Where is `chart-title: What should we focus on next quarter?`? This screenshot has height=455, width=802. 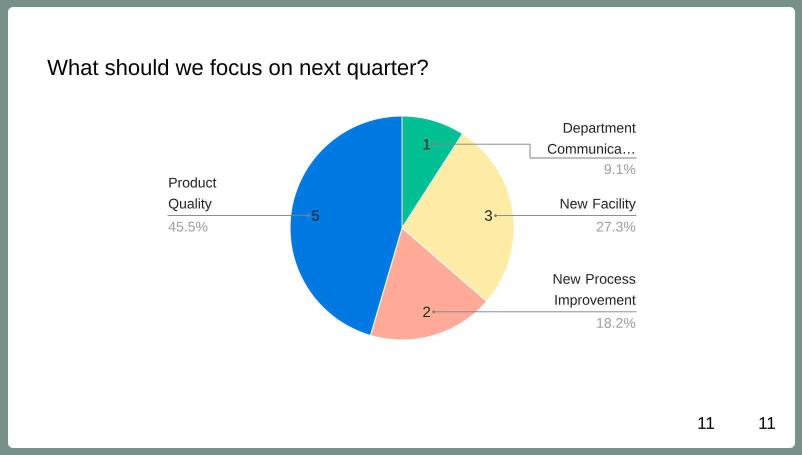 chart-title: What should we focus on next quarter? is located at coordinates (237, 69).